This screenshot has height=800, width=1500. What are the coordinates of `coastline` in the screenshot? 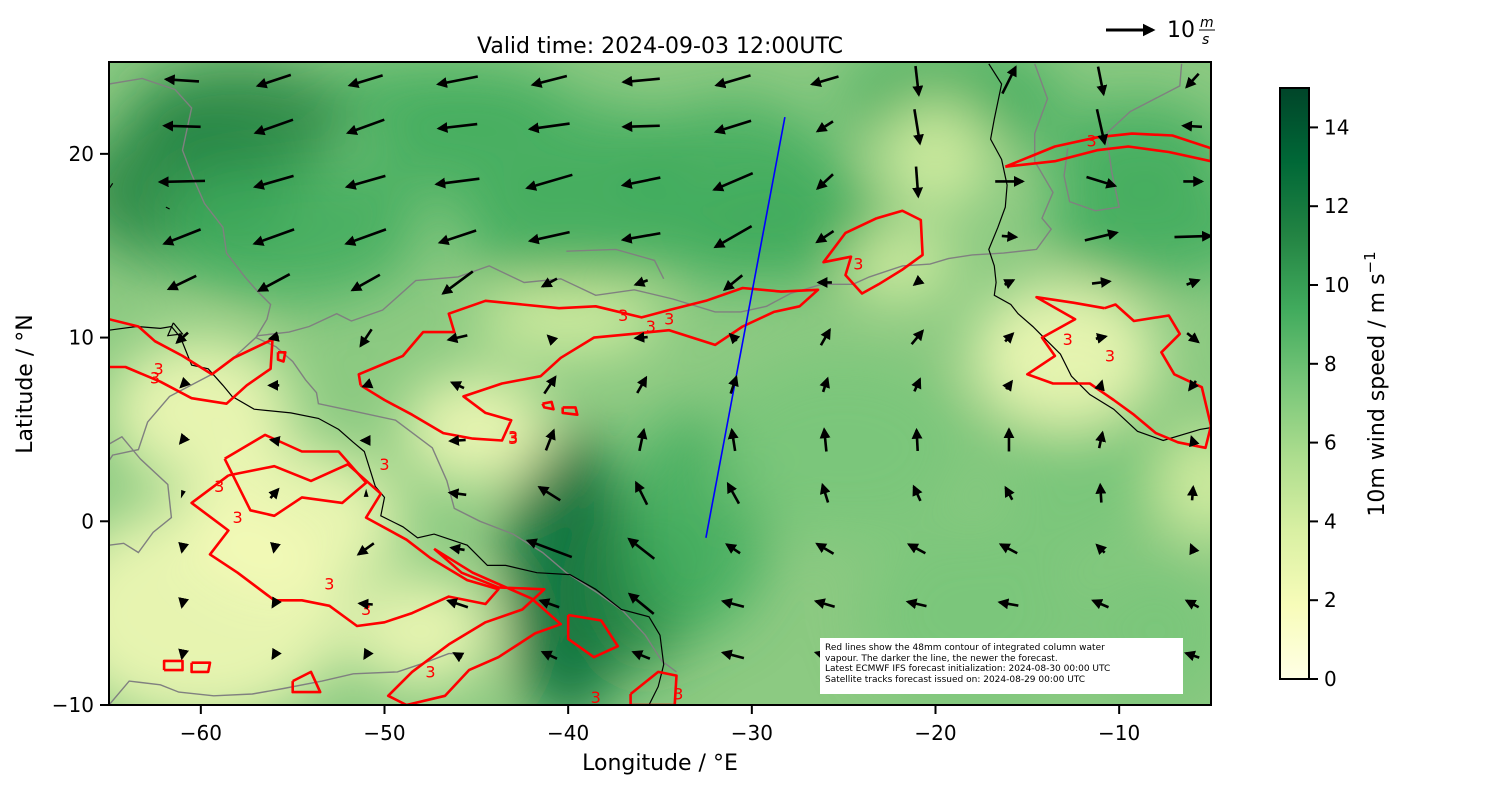 It's located at (1099, 252).